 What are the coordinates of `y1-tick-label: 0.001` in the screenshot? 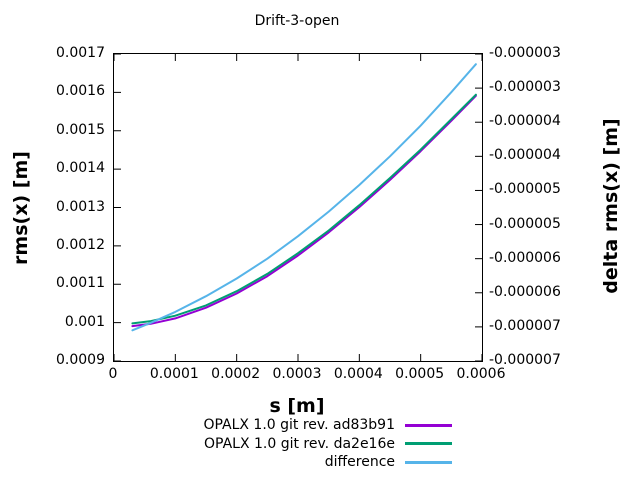 It's located at (84, 322).